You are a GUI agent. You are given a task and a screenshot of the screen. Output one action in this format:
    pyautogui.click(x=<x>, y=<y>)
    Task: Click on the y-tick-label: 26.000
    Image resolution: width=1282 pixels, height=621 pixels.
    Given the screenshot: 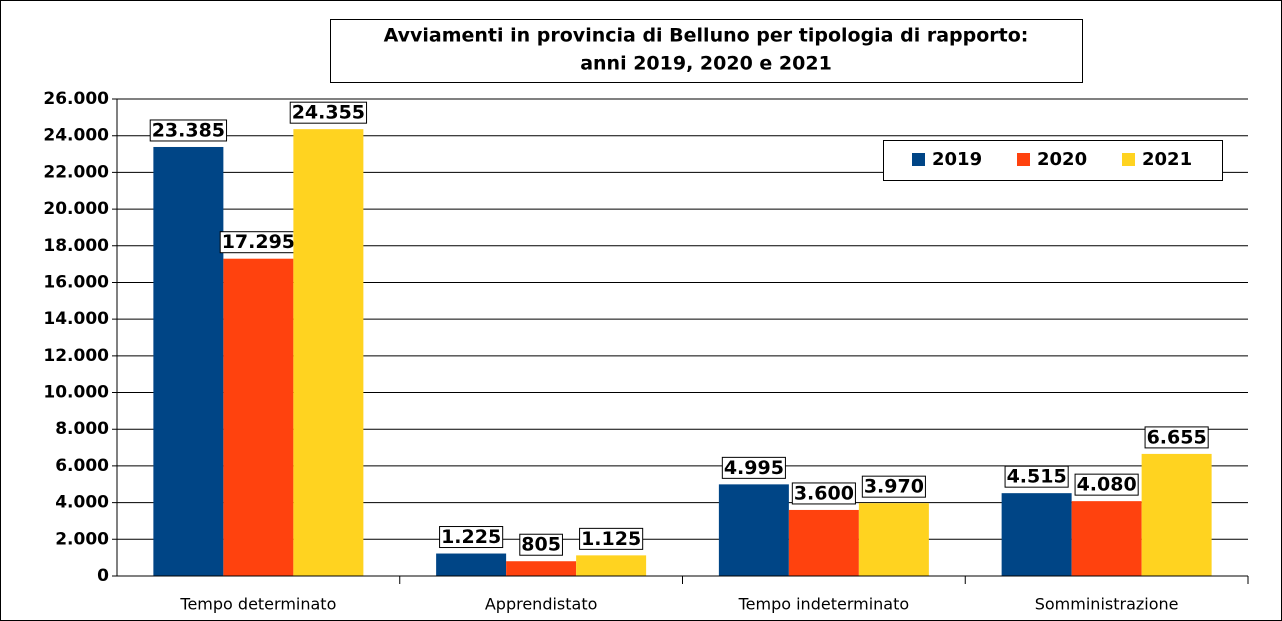 What is the action you would take?
    pyautogui.click(x=76, y=99)
    